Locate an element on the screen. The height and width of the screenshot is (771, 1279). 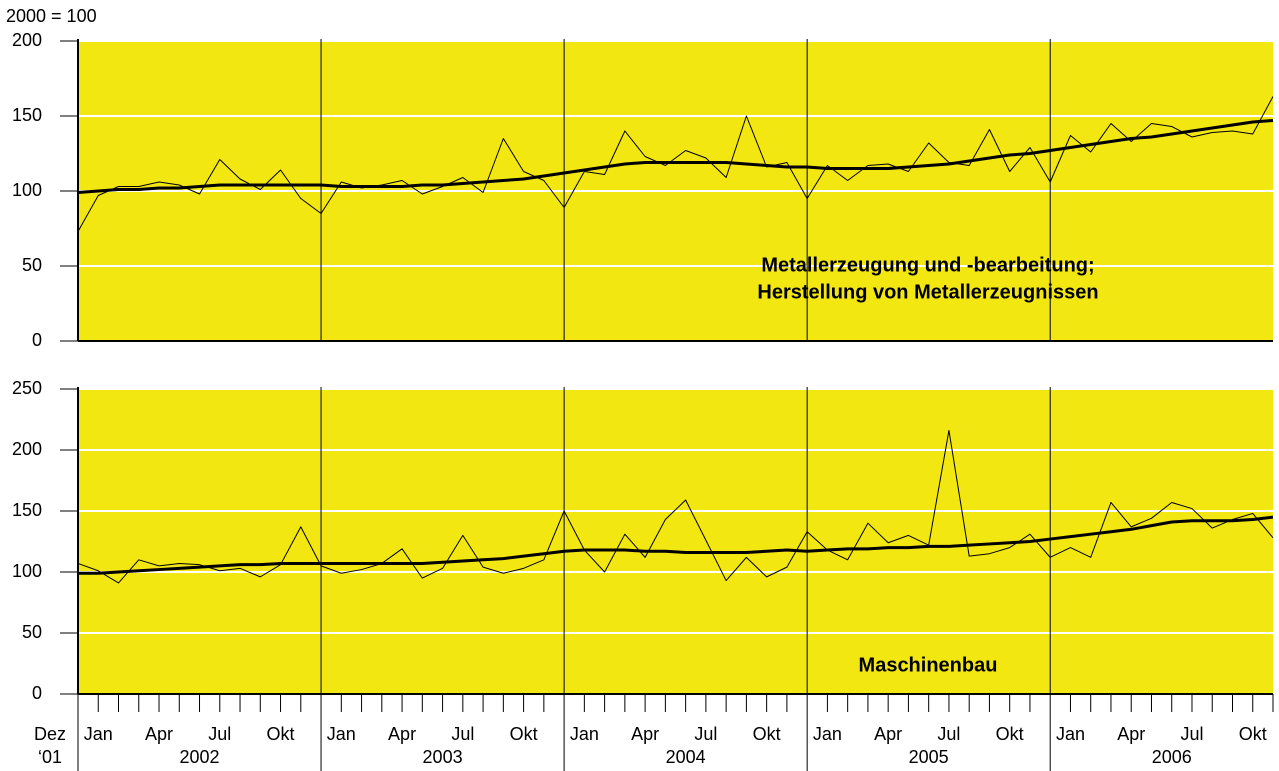
year-label: 2004 is located at coordinates (686, 757).